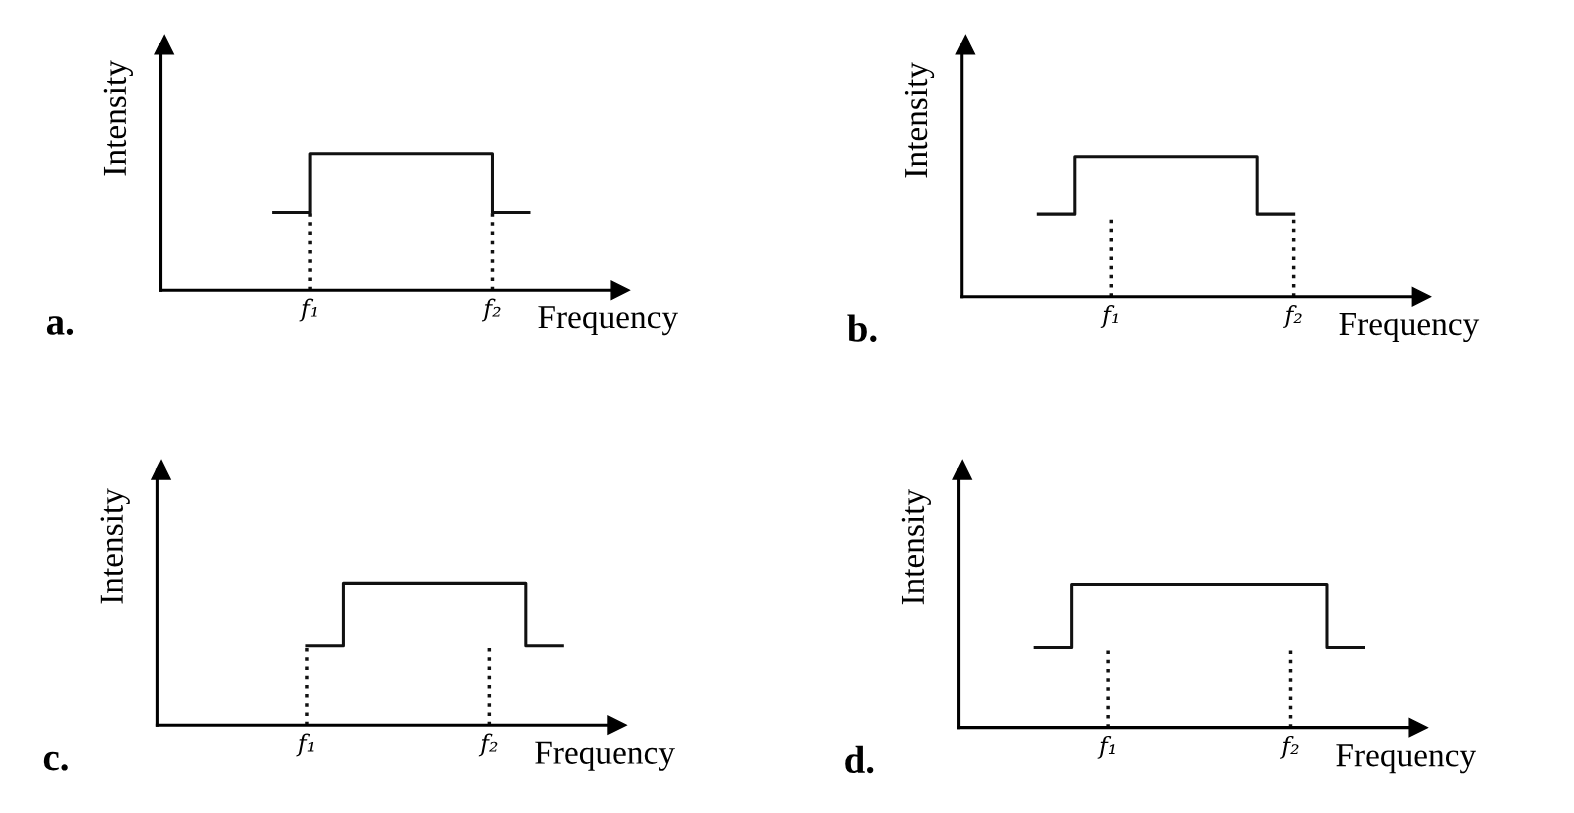 The width and height of the screenshot is (1574, 813). I want to click on text: c., so click(55, 761).